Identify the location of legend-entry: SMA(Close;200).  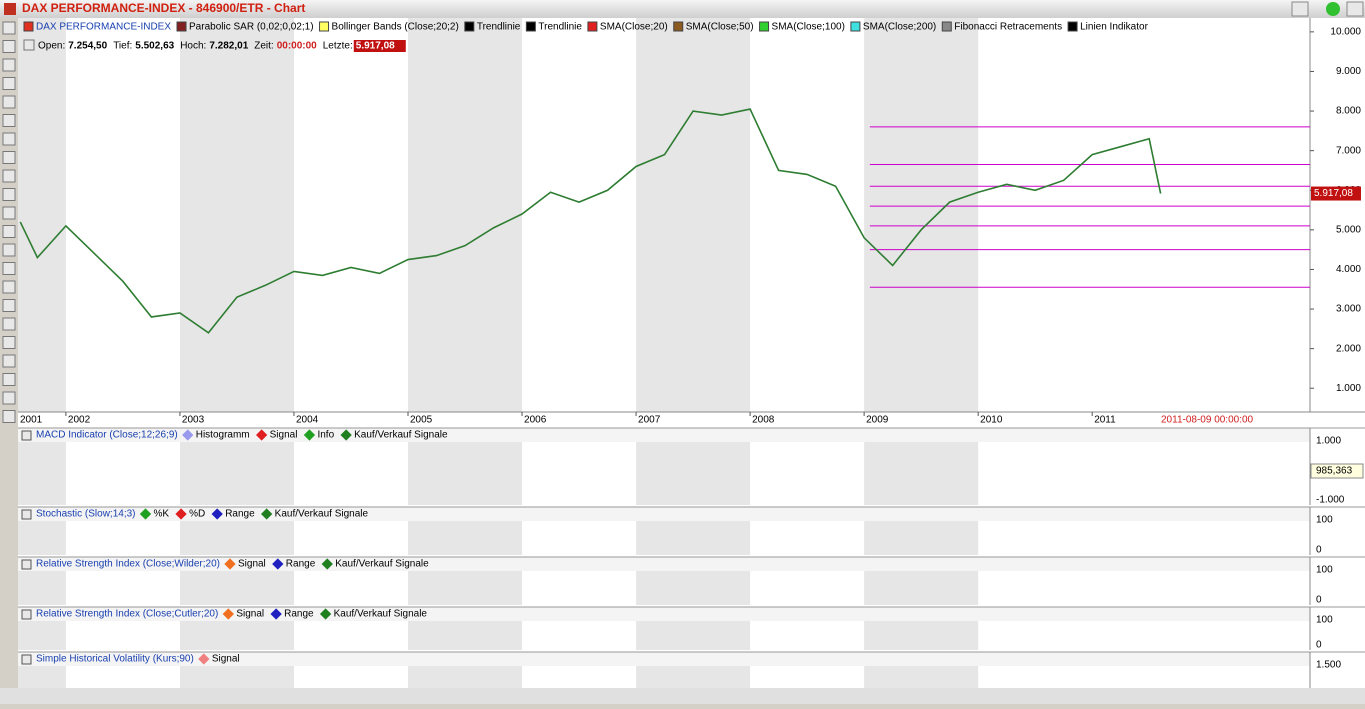
(899, 27).